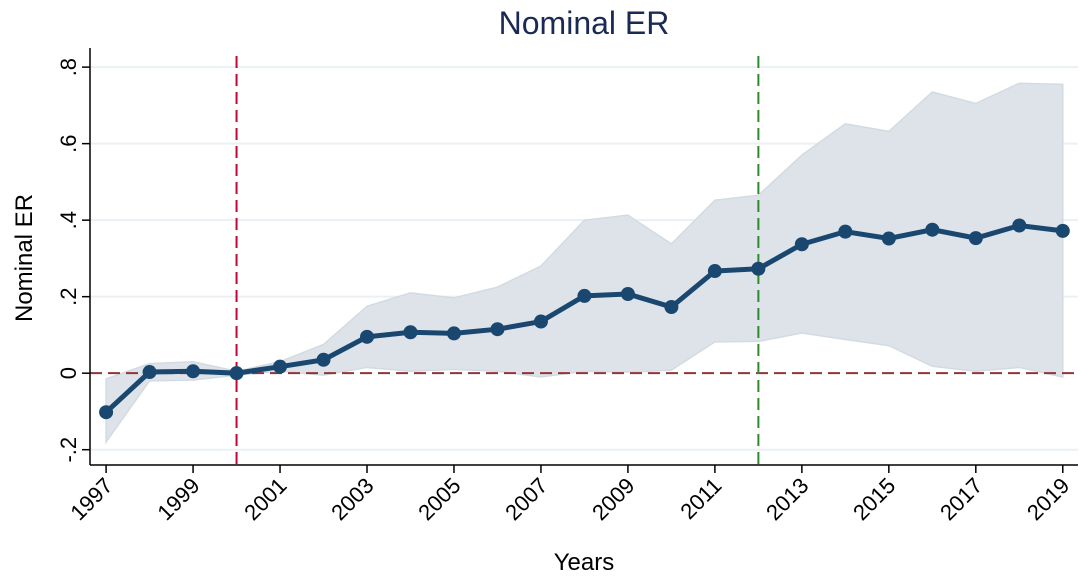 The height and width of the screenshot is (577, 1081). What do you see at coordinates (700, 498) in the screenshot?
I see `x-tick-label: 2011` at bounding box center [700, 498].